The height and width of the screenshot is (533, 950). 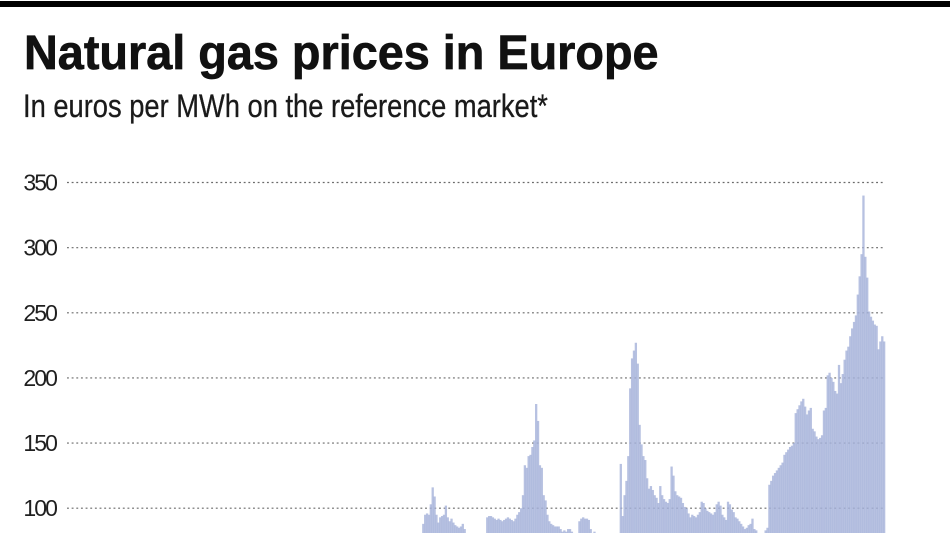 What do you see at coordinates (40, 248) in the screenshot?
I see `svg-text: 300` at bounding box center [40, 248].